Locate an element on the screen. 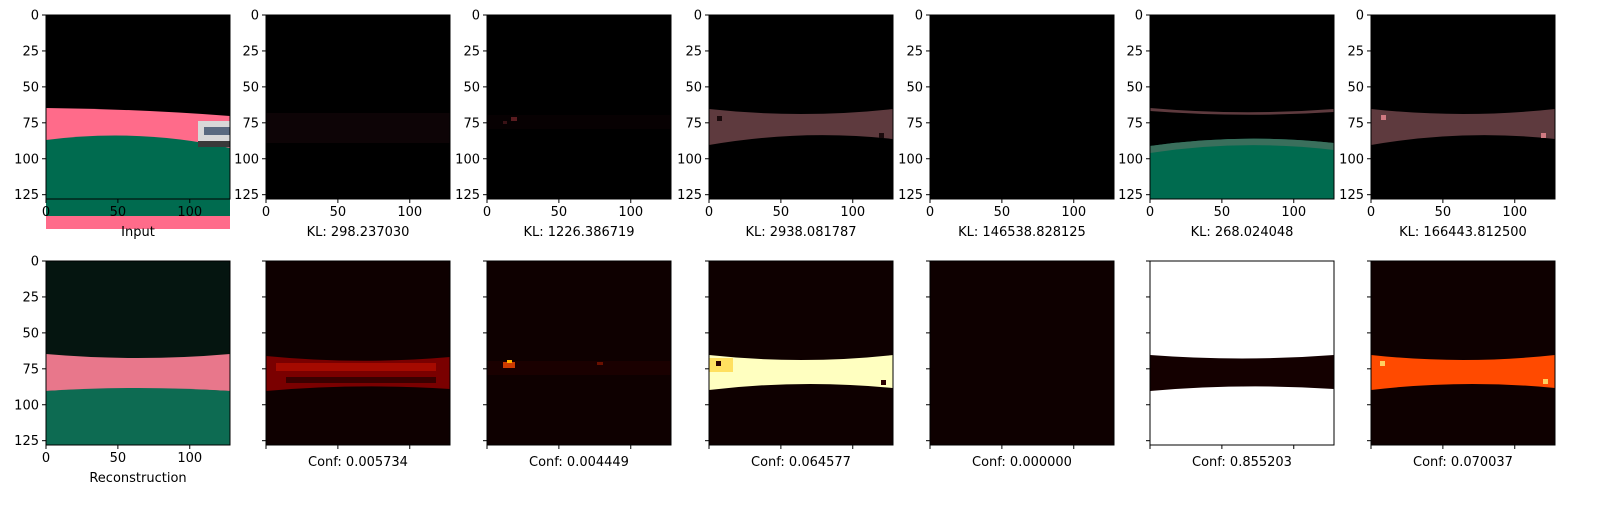  panel-caption: KL: 298.237030 is located at coordinates (358, 232).